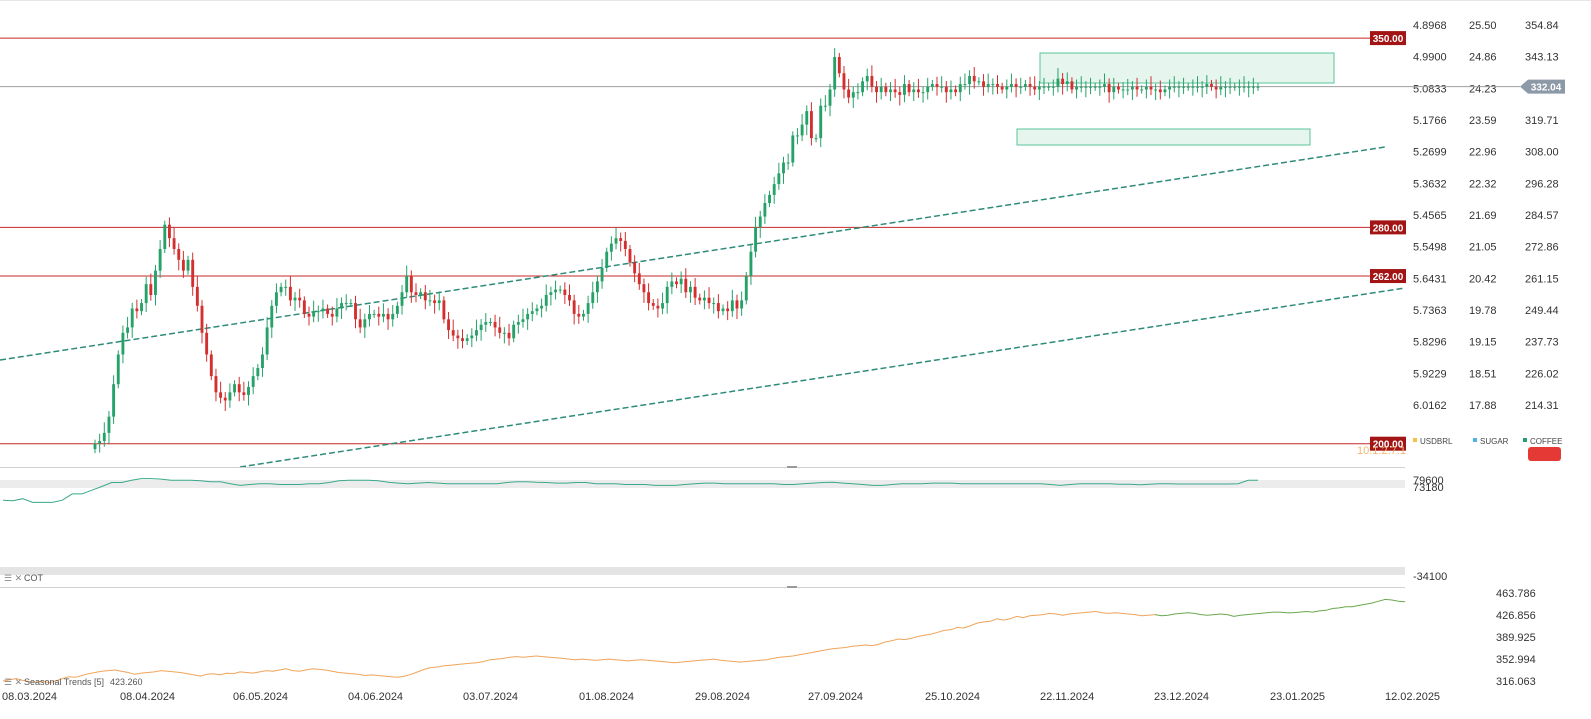 This screenshot has height=719, width=1591. I want to click on x-date-label: 06.05.2024, so click(260, 697).